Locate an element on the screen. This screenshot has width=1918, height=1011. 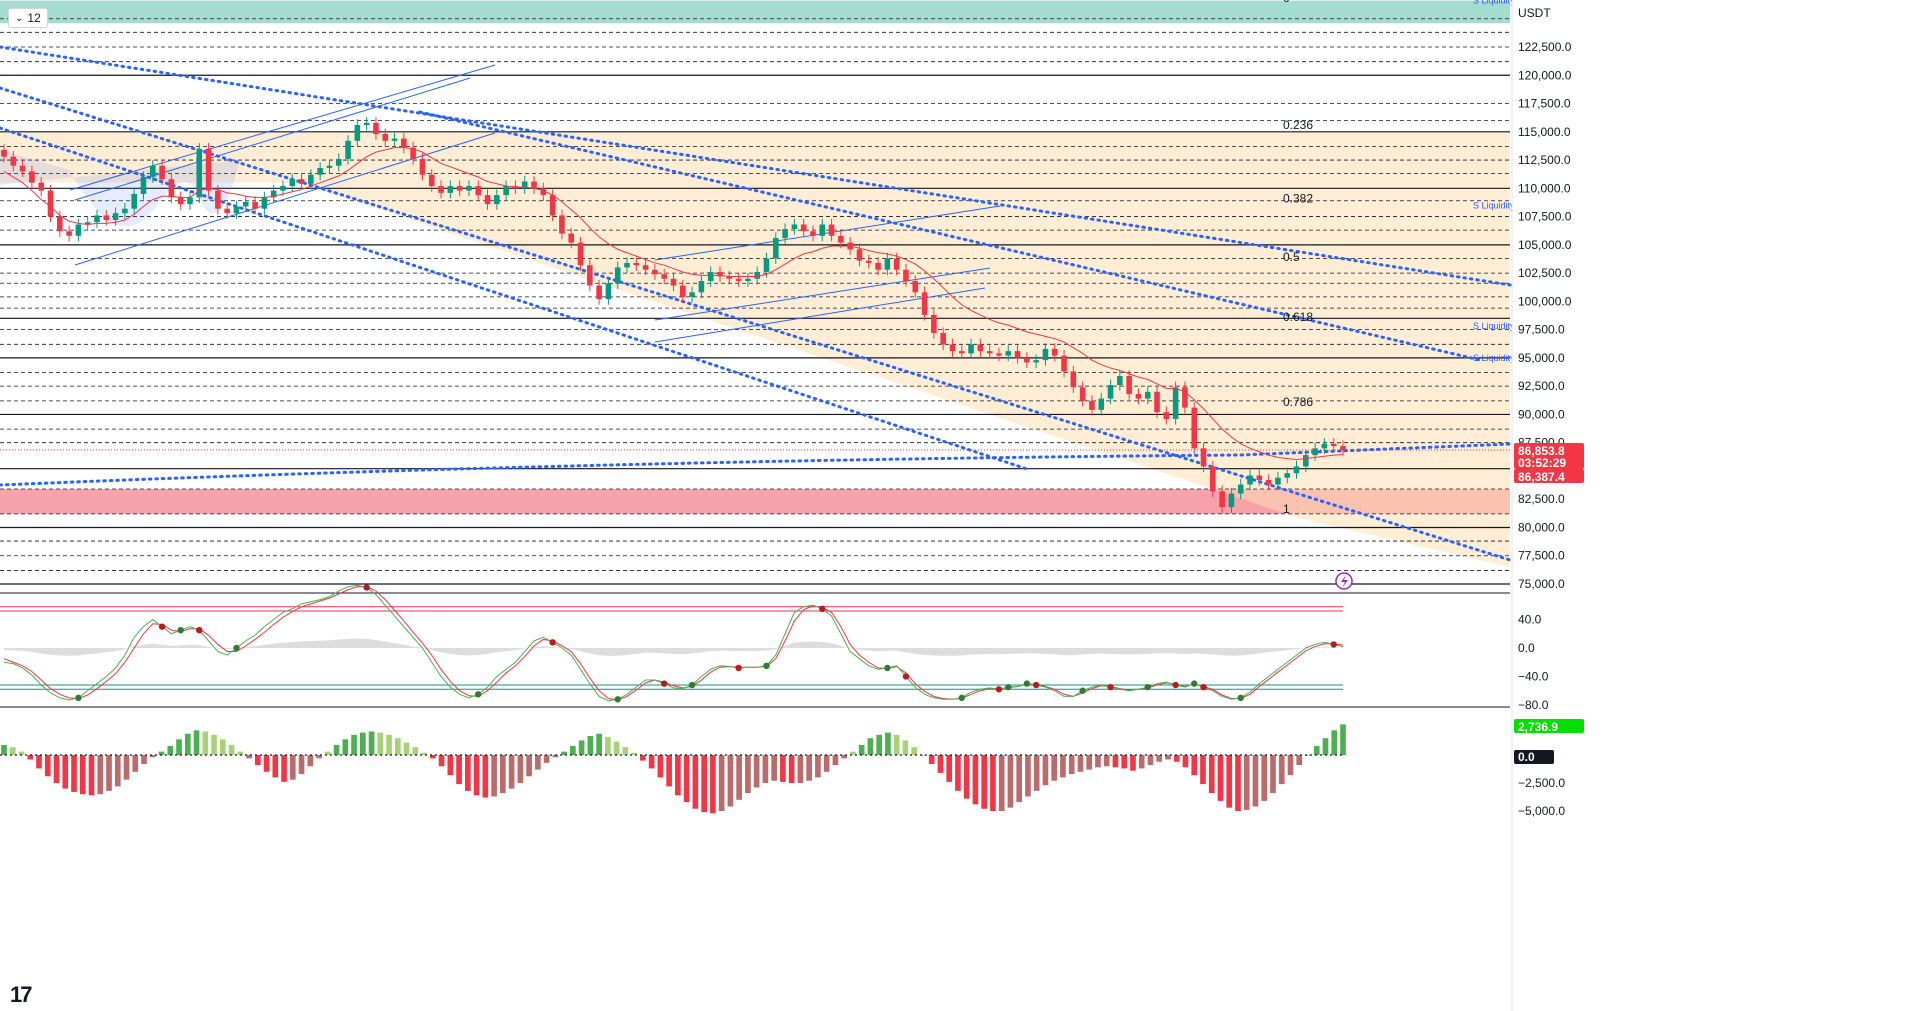
curved-support-line is located at coordinates (756, 464).